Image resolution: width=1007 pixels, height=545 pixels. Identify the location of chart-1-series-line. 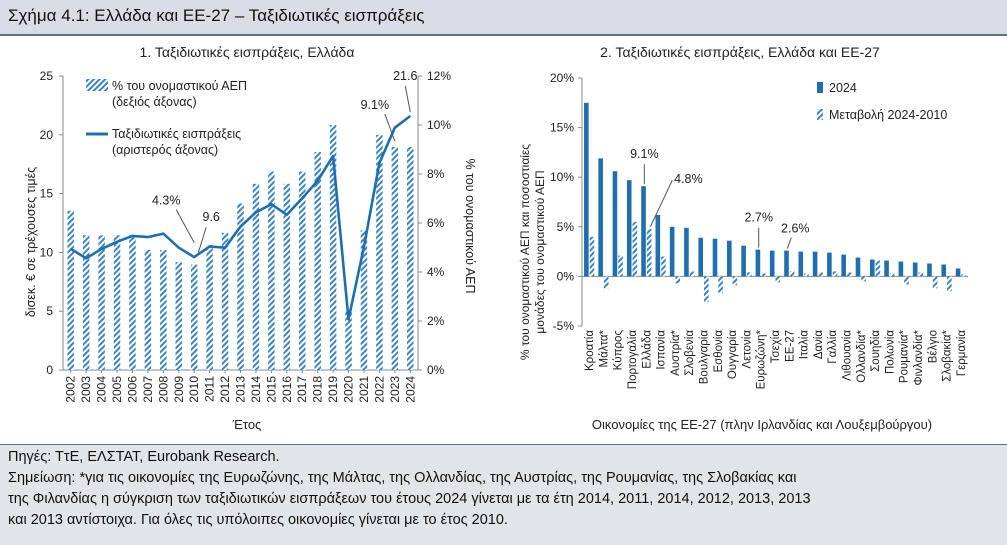
(241, 217).